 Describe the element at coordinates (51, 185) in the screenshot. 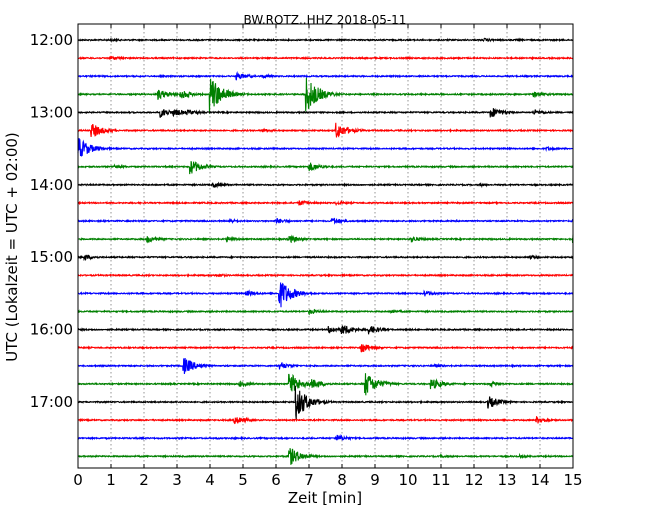

I see `y-tick-label: 14:00` at that location.